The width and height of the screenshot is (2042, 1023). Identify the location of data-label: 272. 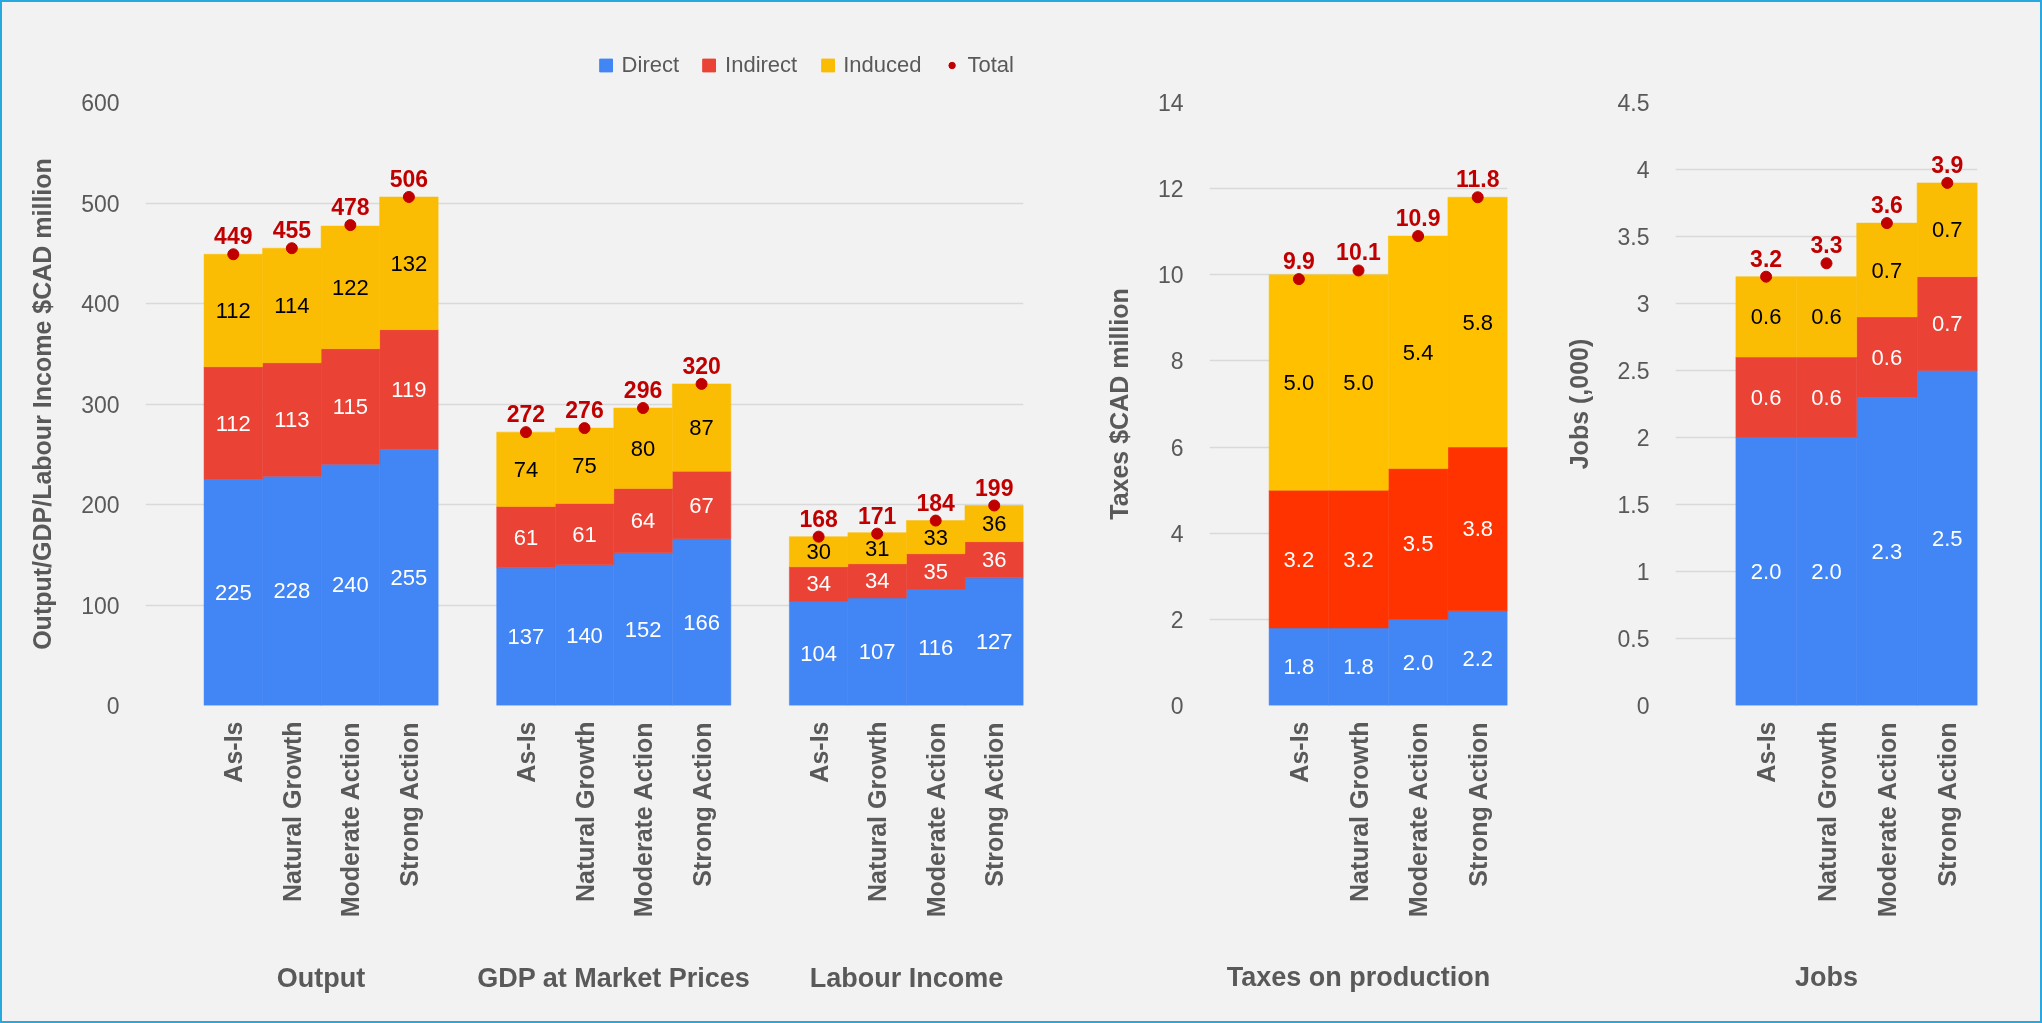
(526, 414).